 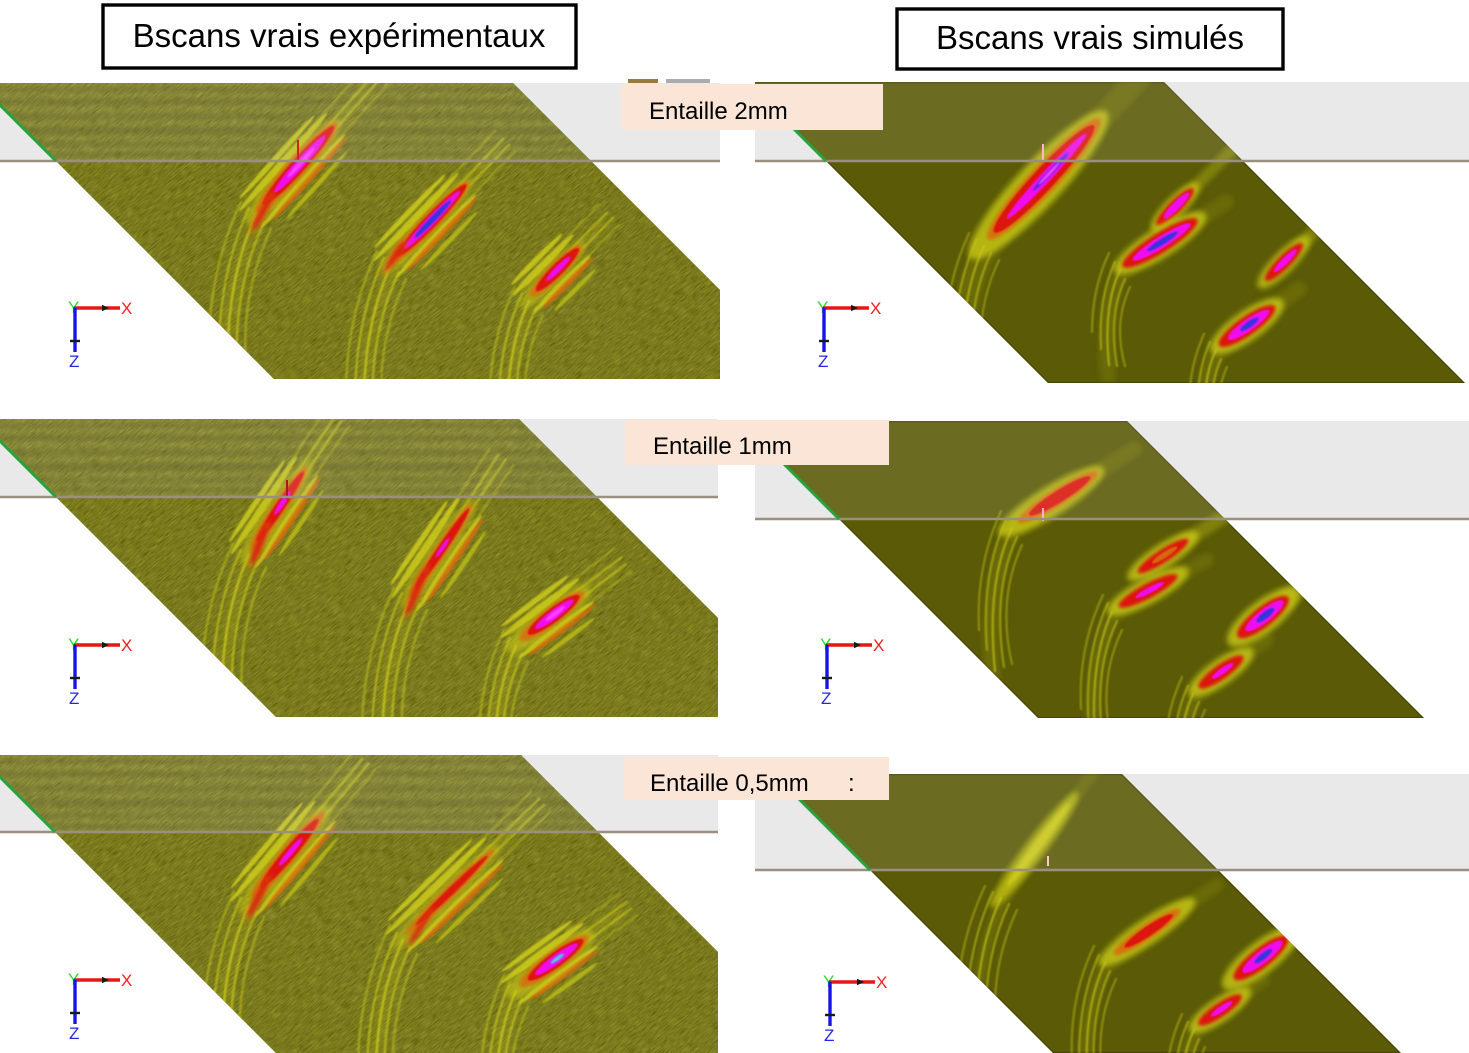 I want to click on svg-text: Entaille 0,5mm, so click(x=729, y=783).